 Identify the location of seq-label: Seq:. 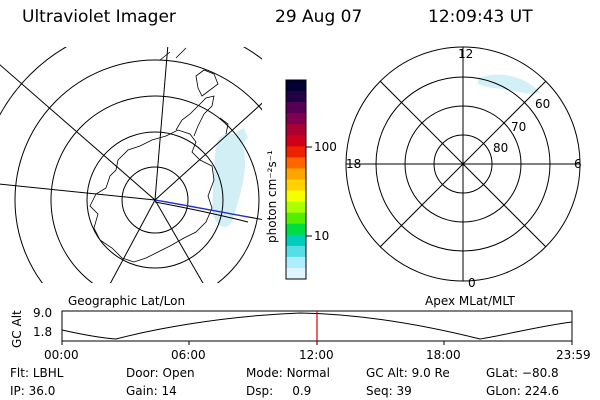
(379, 391).